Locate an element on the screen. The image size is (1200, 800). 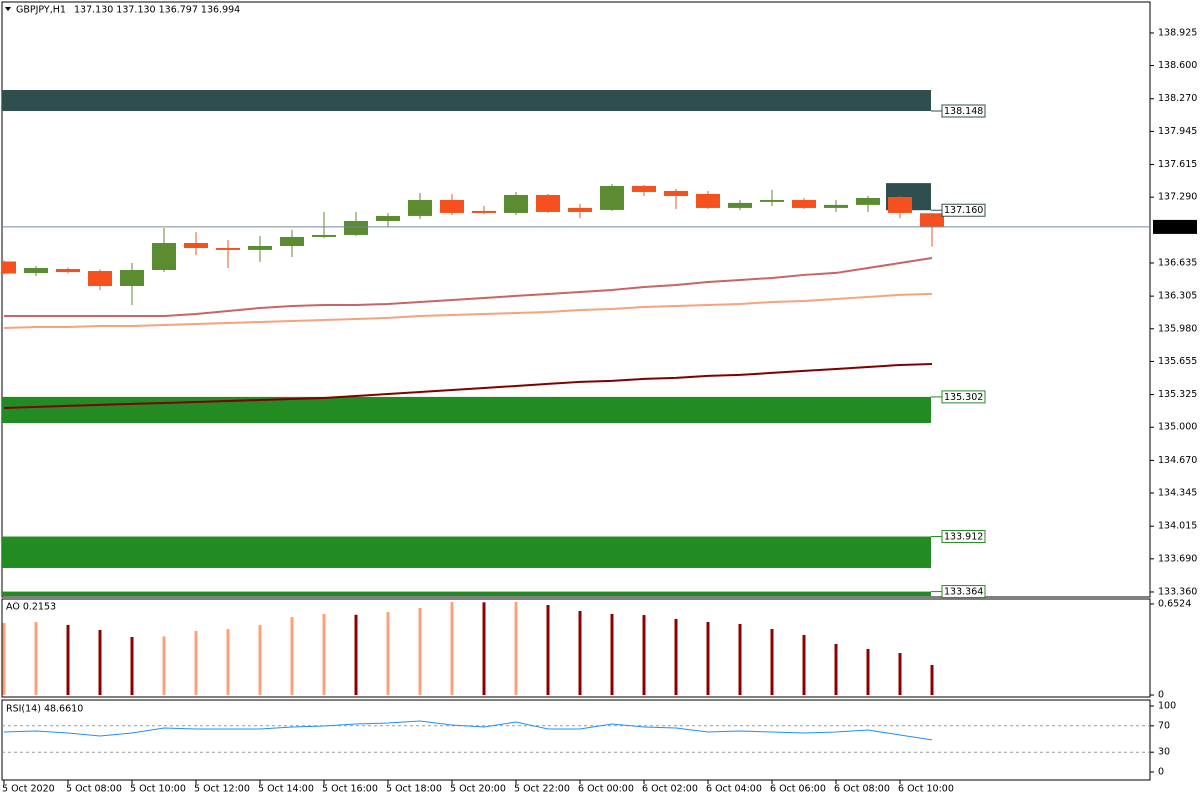
x-tick-label: 5 Oct 16:00 is located at coordinates (350, 789).